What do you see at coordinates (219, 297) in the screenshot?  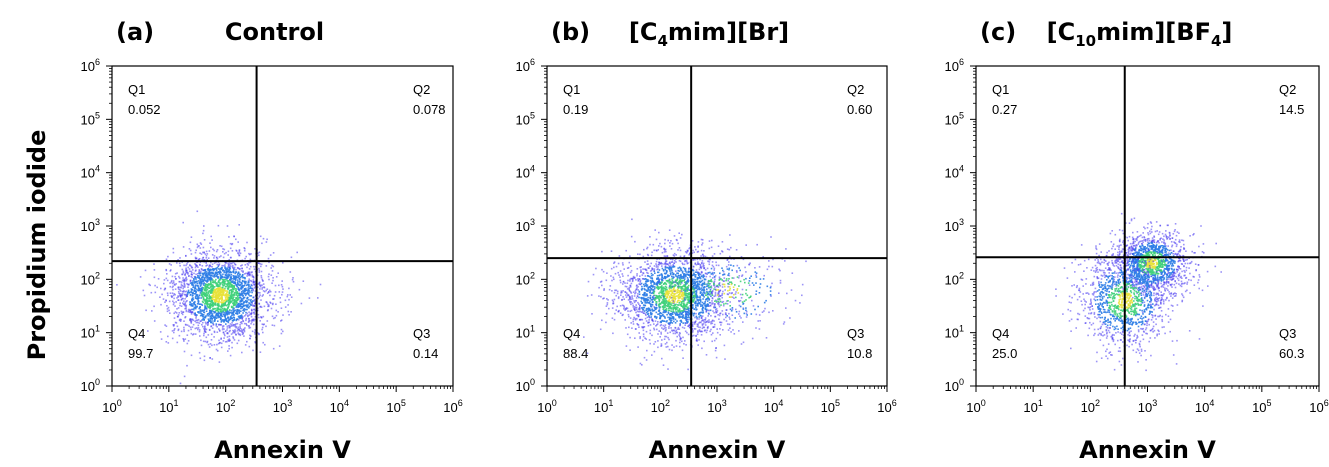 I see `event-cloud` at bounding box center [219, 297].